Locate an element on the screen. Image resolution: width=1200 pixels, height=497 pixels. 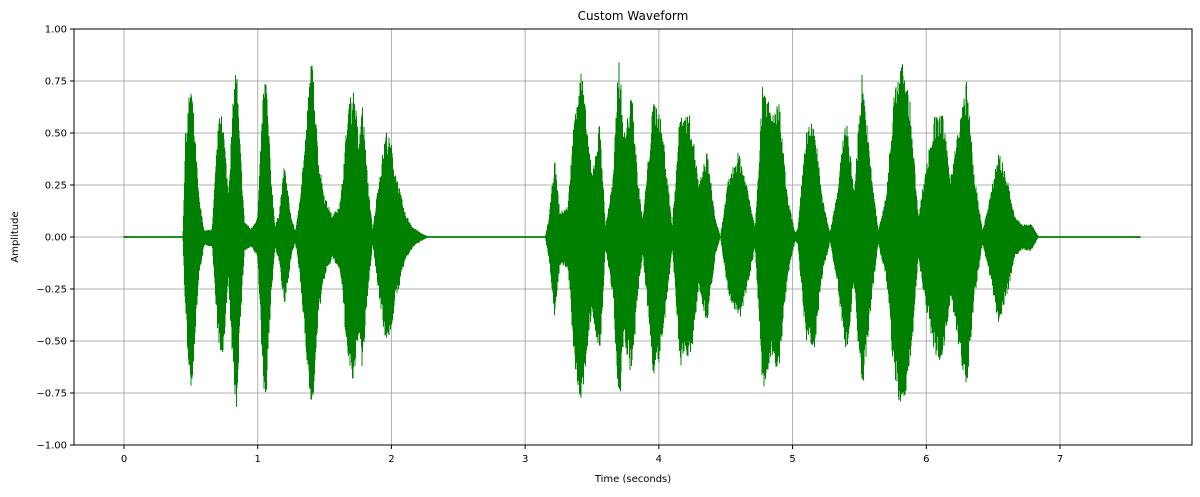
y-tick-label: −0.25 is located at coordinates (51, 290).